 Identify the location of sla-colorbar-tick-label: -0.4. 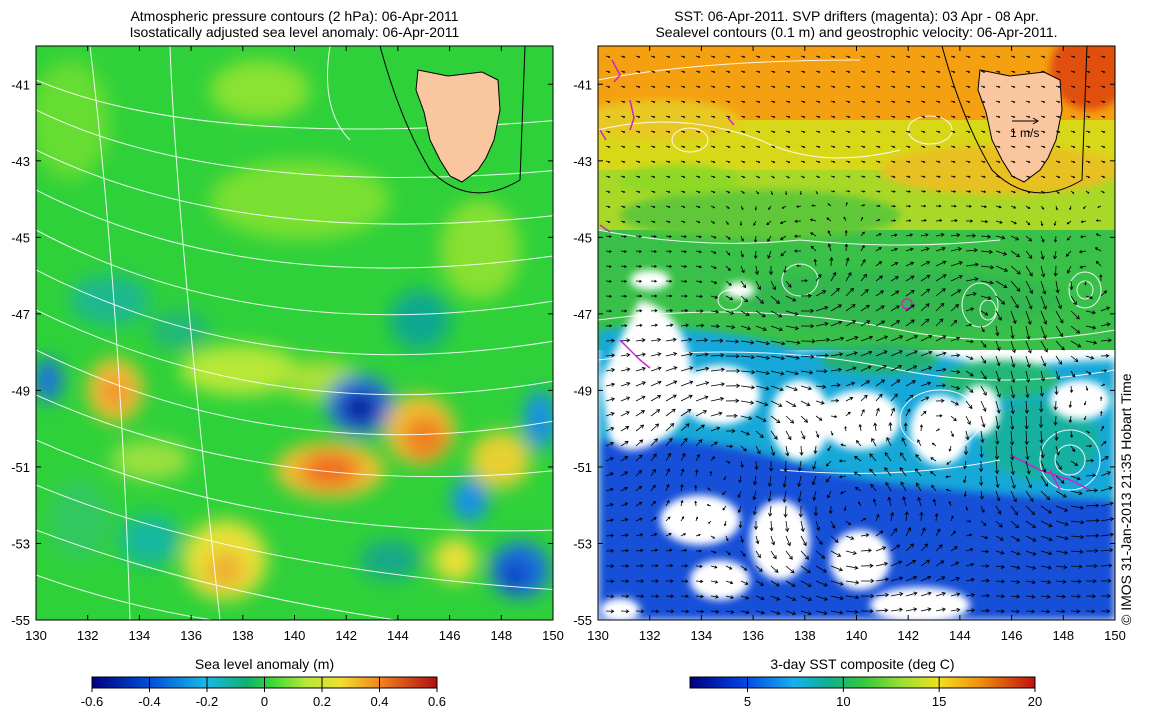
(149, 701).